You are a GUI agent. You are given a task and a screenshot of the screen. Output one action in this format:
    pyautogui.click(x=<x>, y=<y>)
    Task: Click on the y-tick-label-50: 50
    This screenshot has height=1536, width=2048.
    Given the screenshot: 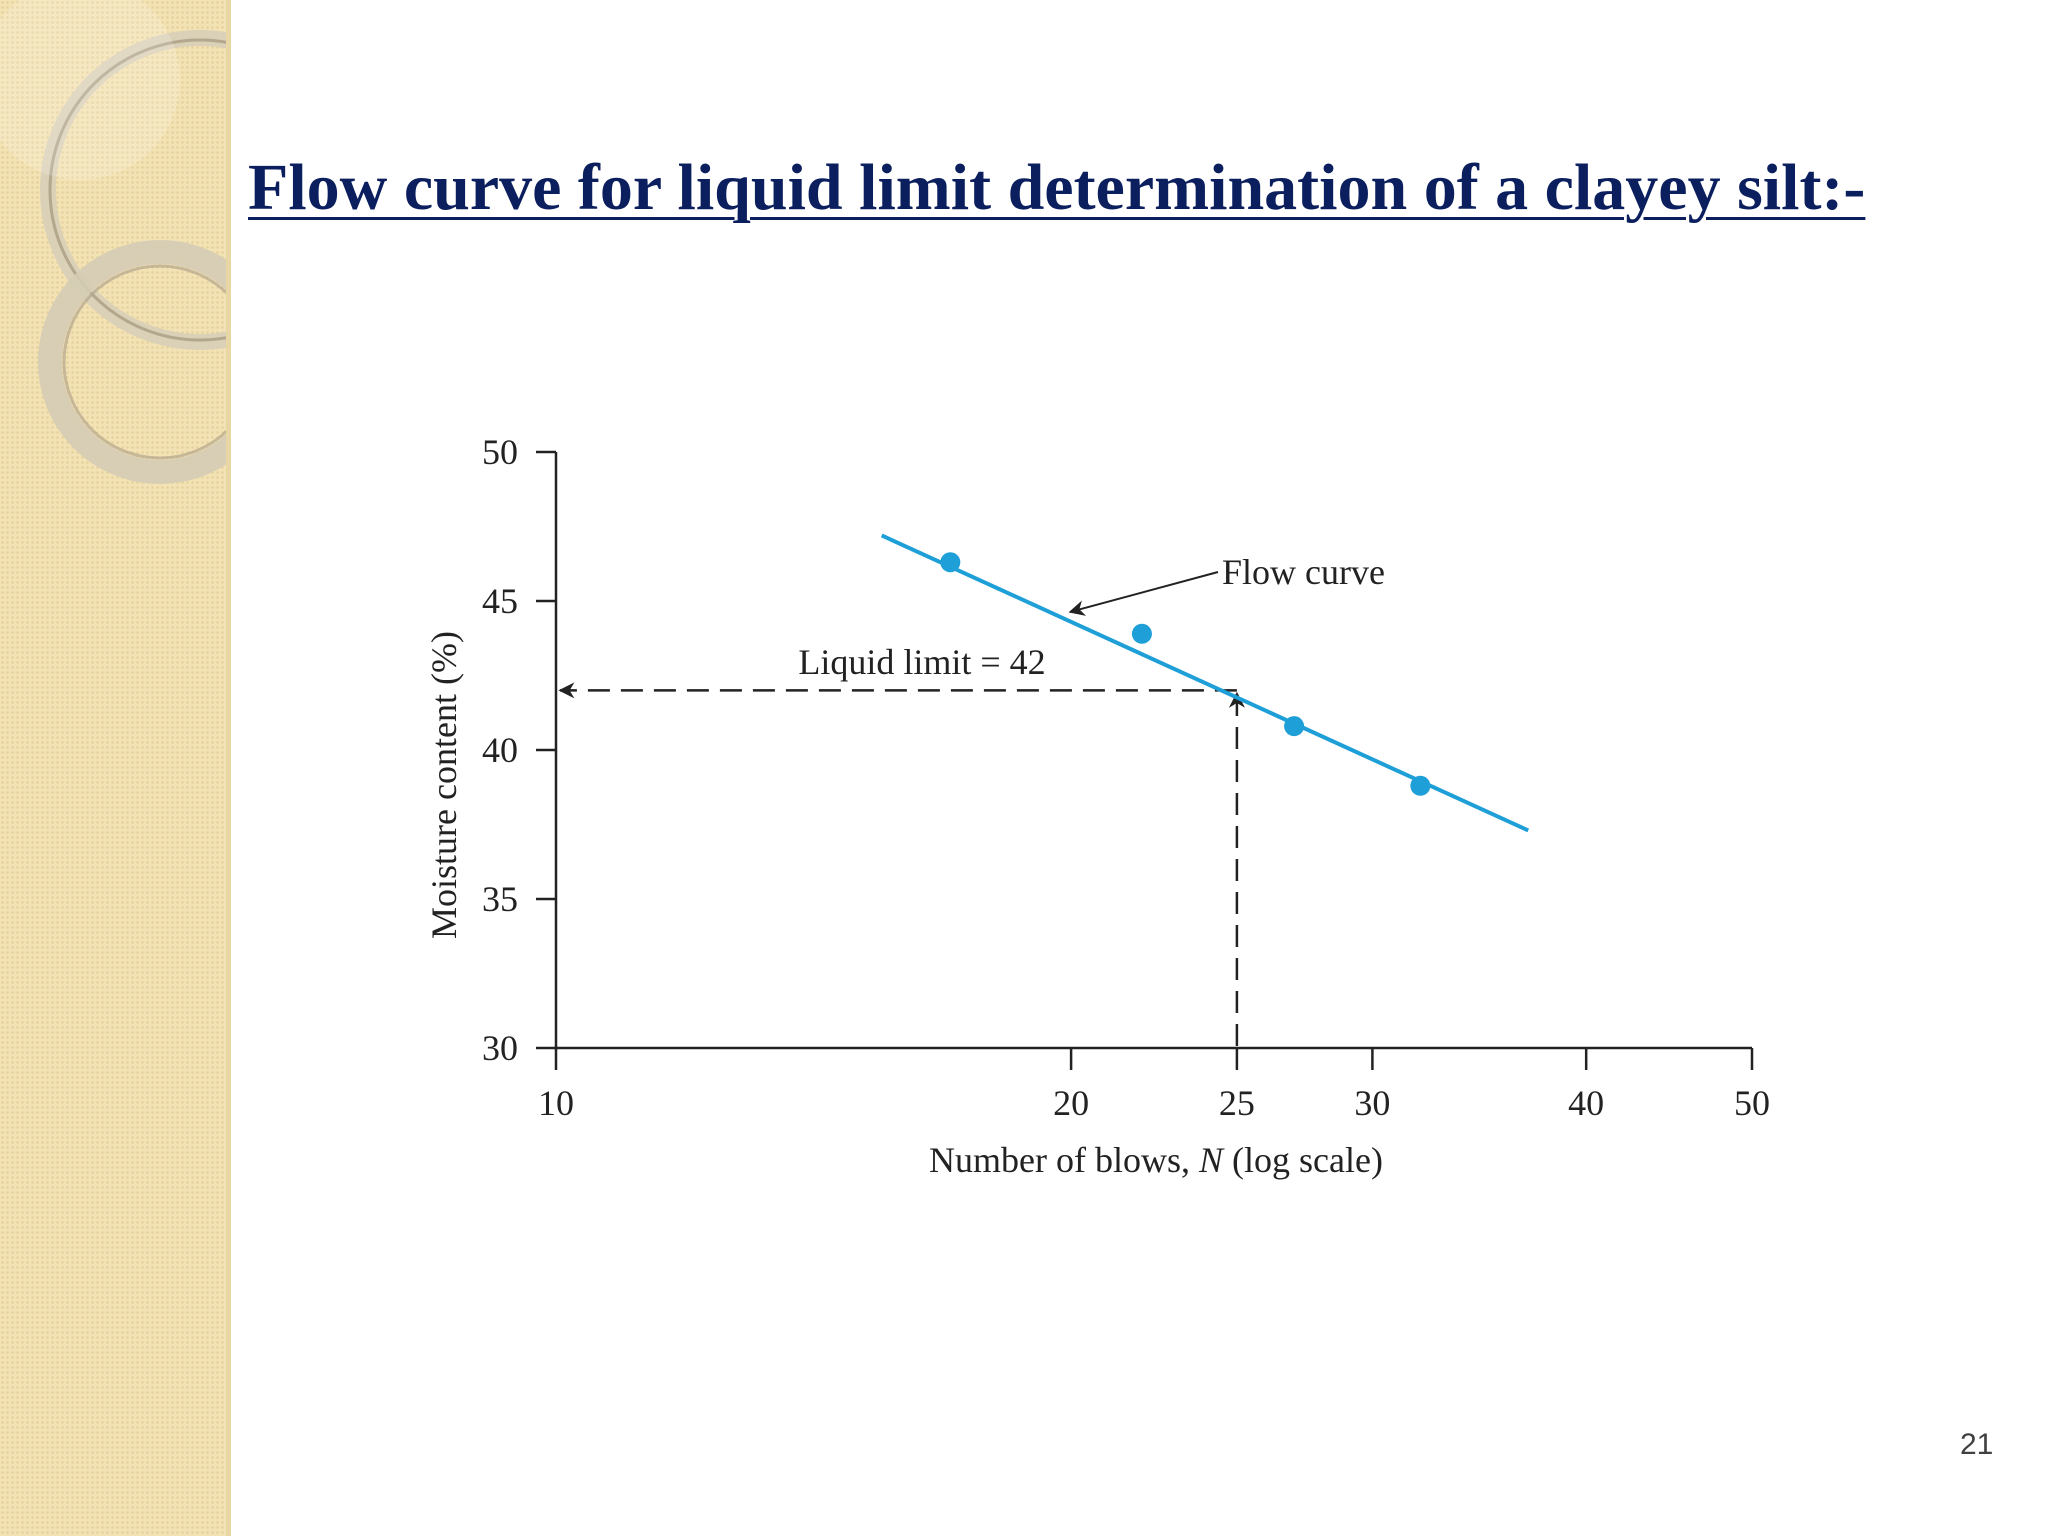 What is the action you would take?
    pyautogui.click(x=500, y=452)
    